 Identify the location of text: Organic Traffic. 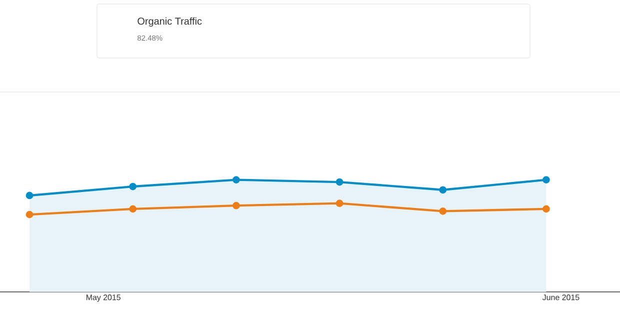
(170, 22).